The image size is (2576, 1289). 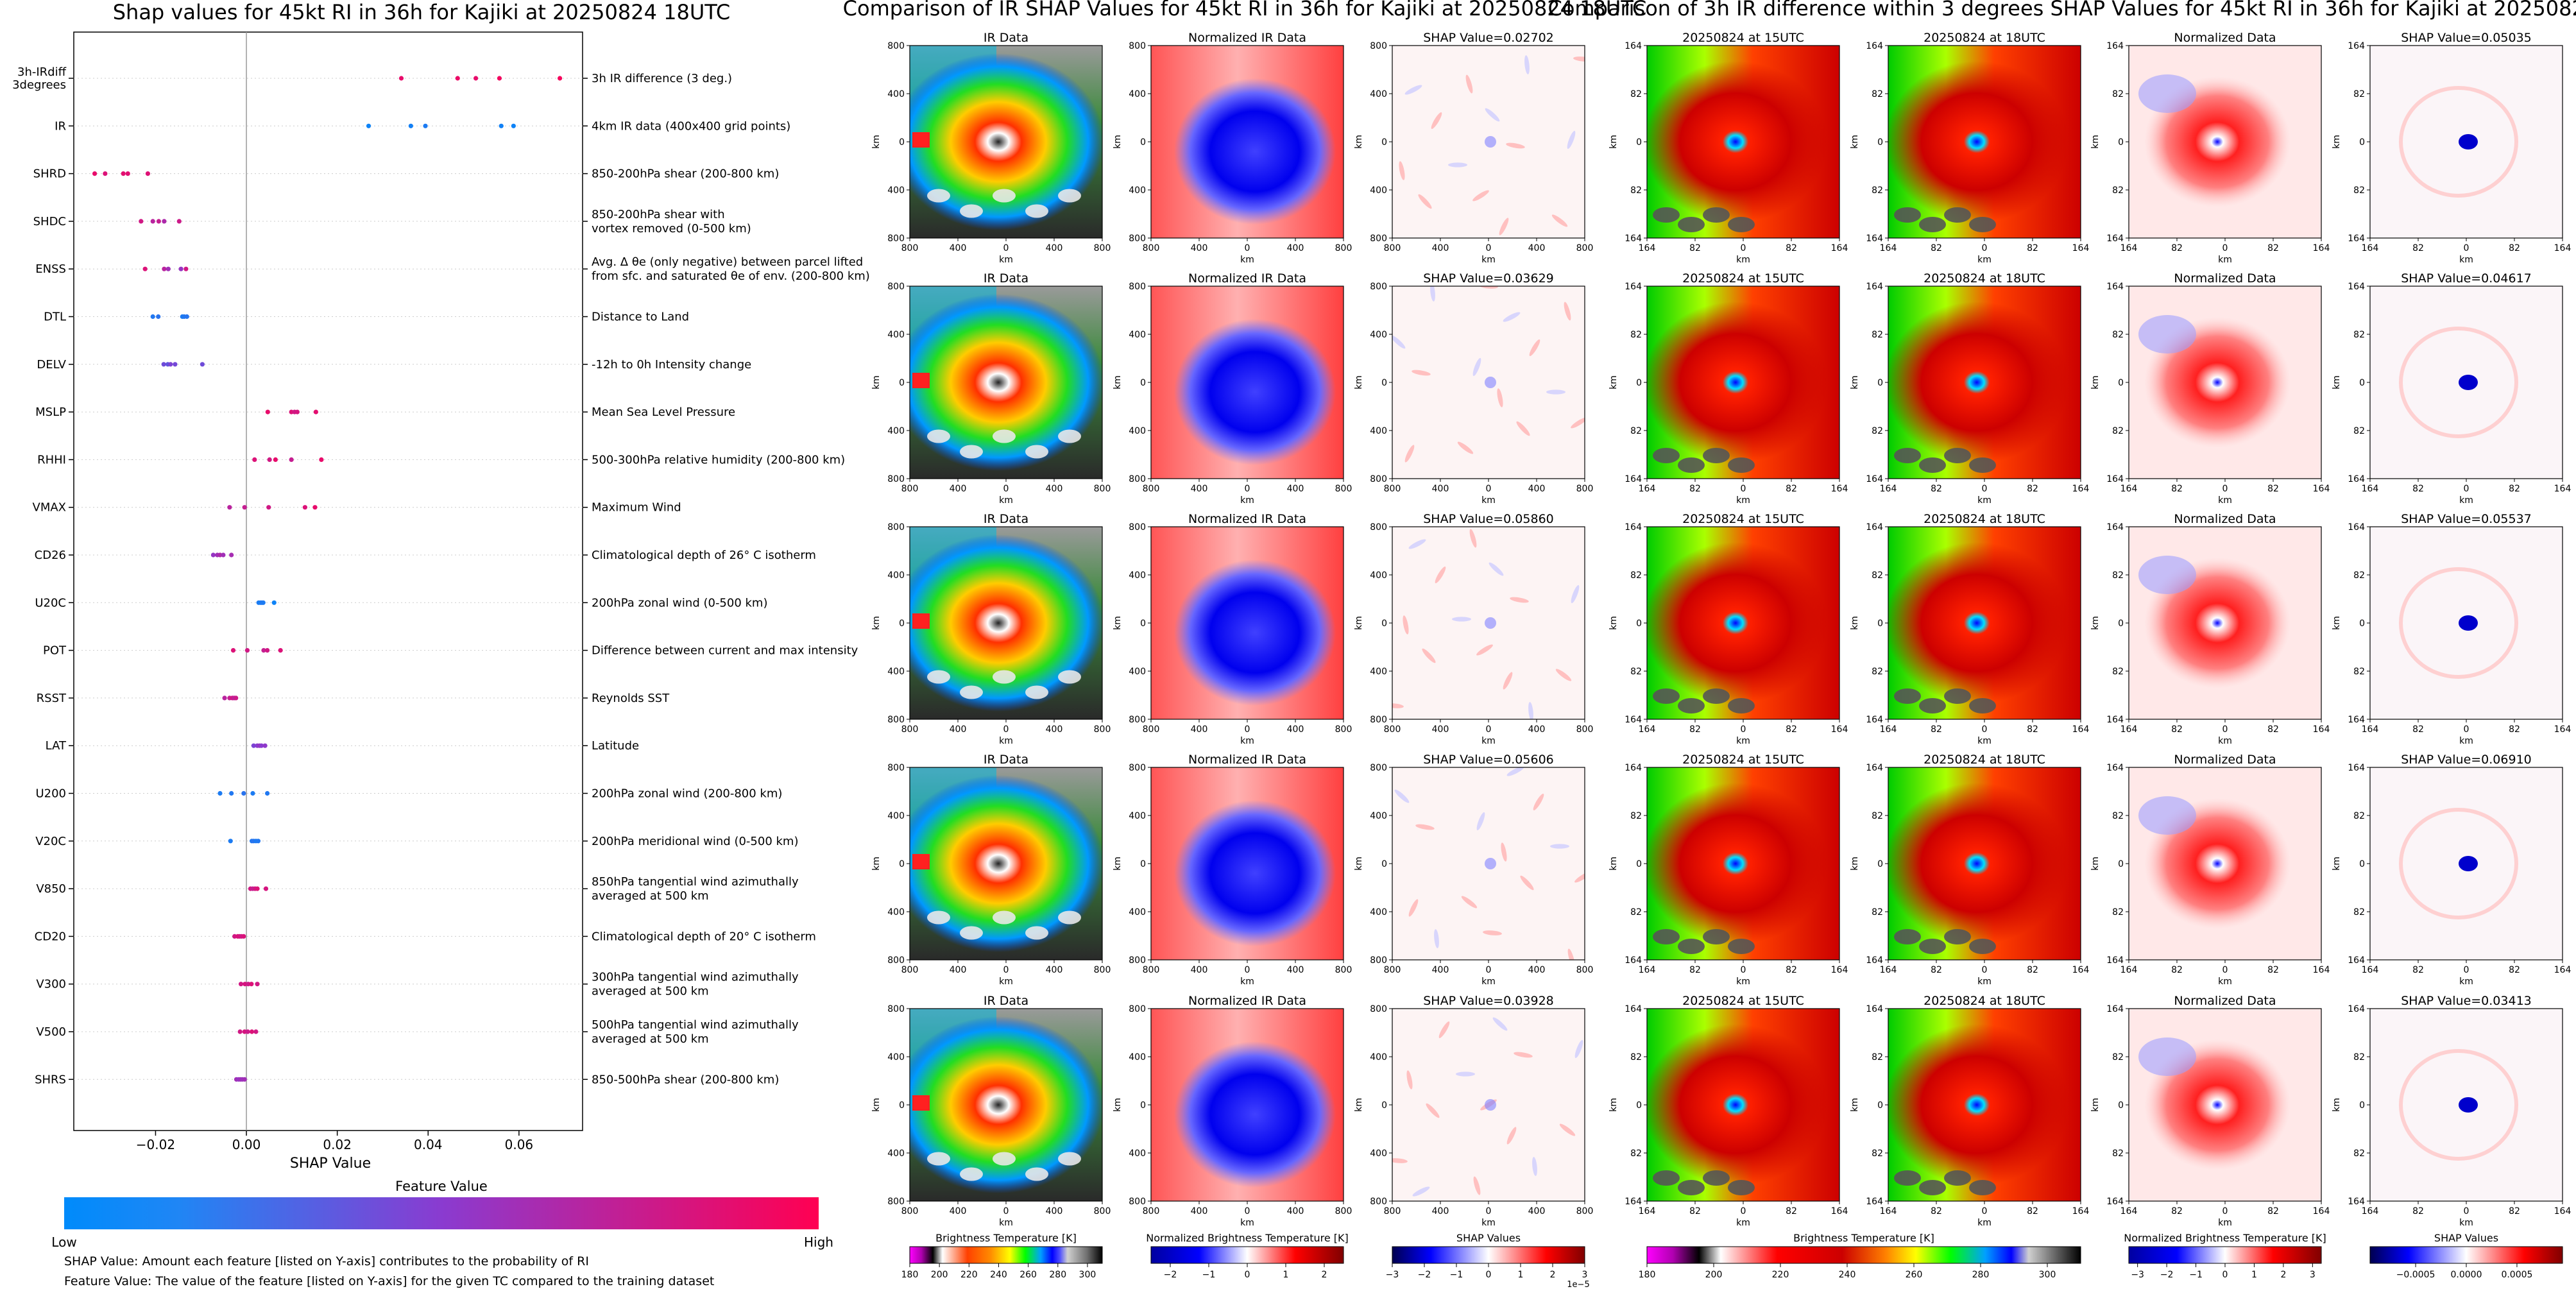 What do you see at coordinates (1738, 863) in the screenshot?
I see `hot-storm` at bounding box center [1738, 863].